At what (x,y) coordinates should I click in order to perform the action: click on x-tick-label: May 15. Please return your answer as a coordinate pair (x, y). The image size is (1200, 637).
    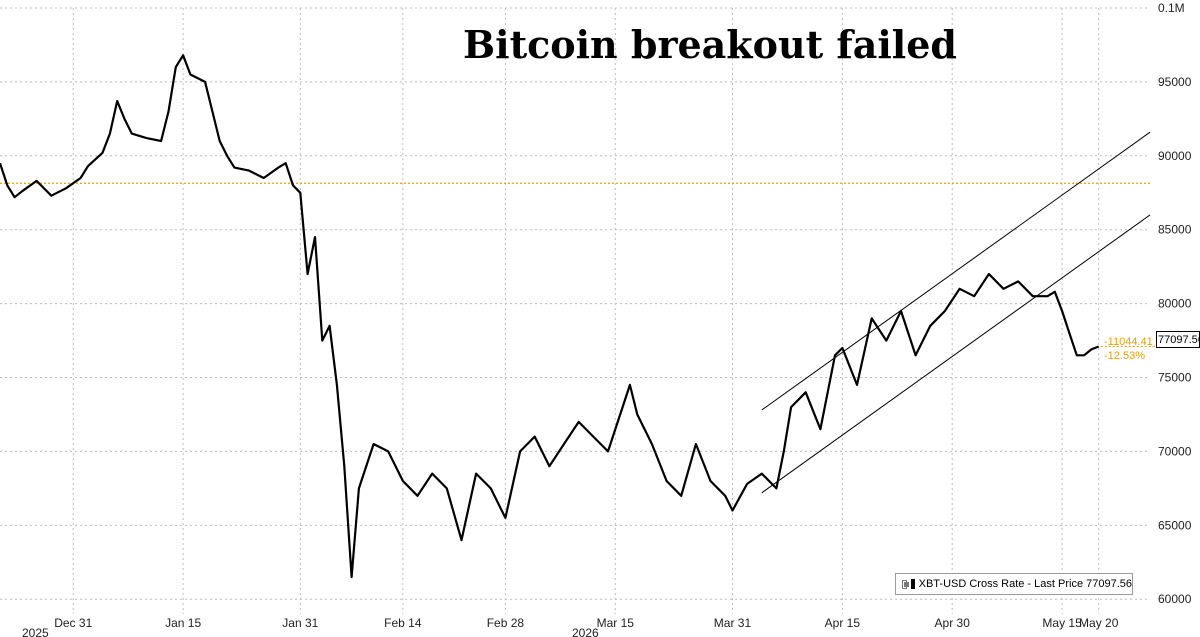
    Looking at the image, I should click on (1062, 623).